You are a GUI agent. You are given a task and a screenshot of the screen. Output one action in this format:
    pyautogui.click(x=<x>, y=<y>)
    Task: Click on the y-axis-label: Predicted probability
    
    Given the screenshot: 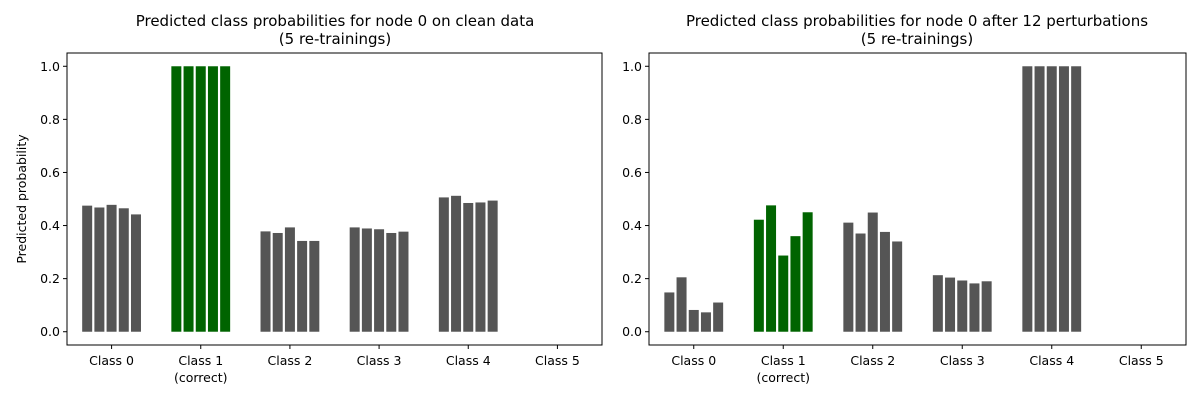 What is the action you would take?
    pyautogui.click(x=21, y=199)
    